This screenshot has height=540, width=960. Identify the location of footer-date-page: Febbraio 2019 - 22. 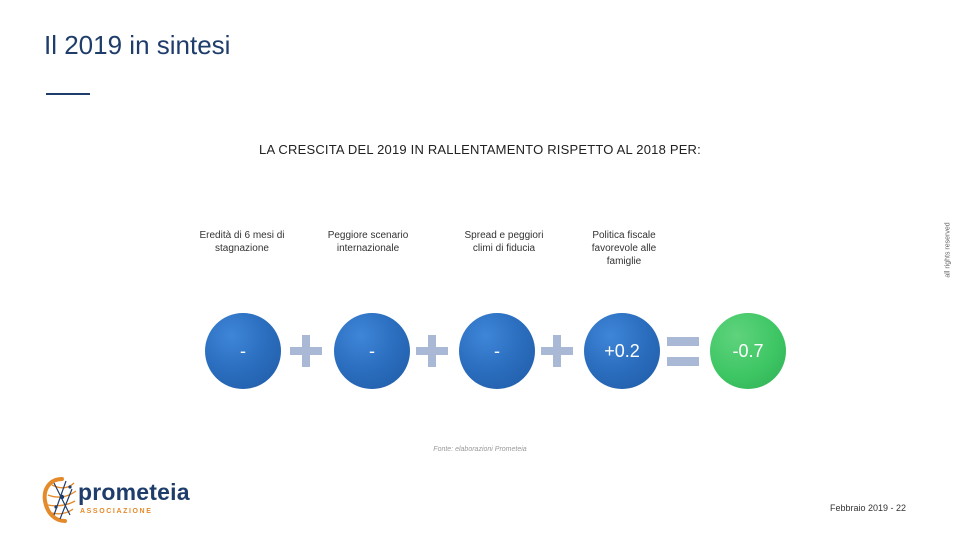
(868, 508).